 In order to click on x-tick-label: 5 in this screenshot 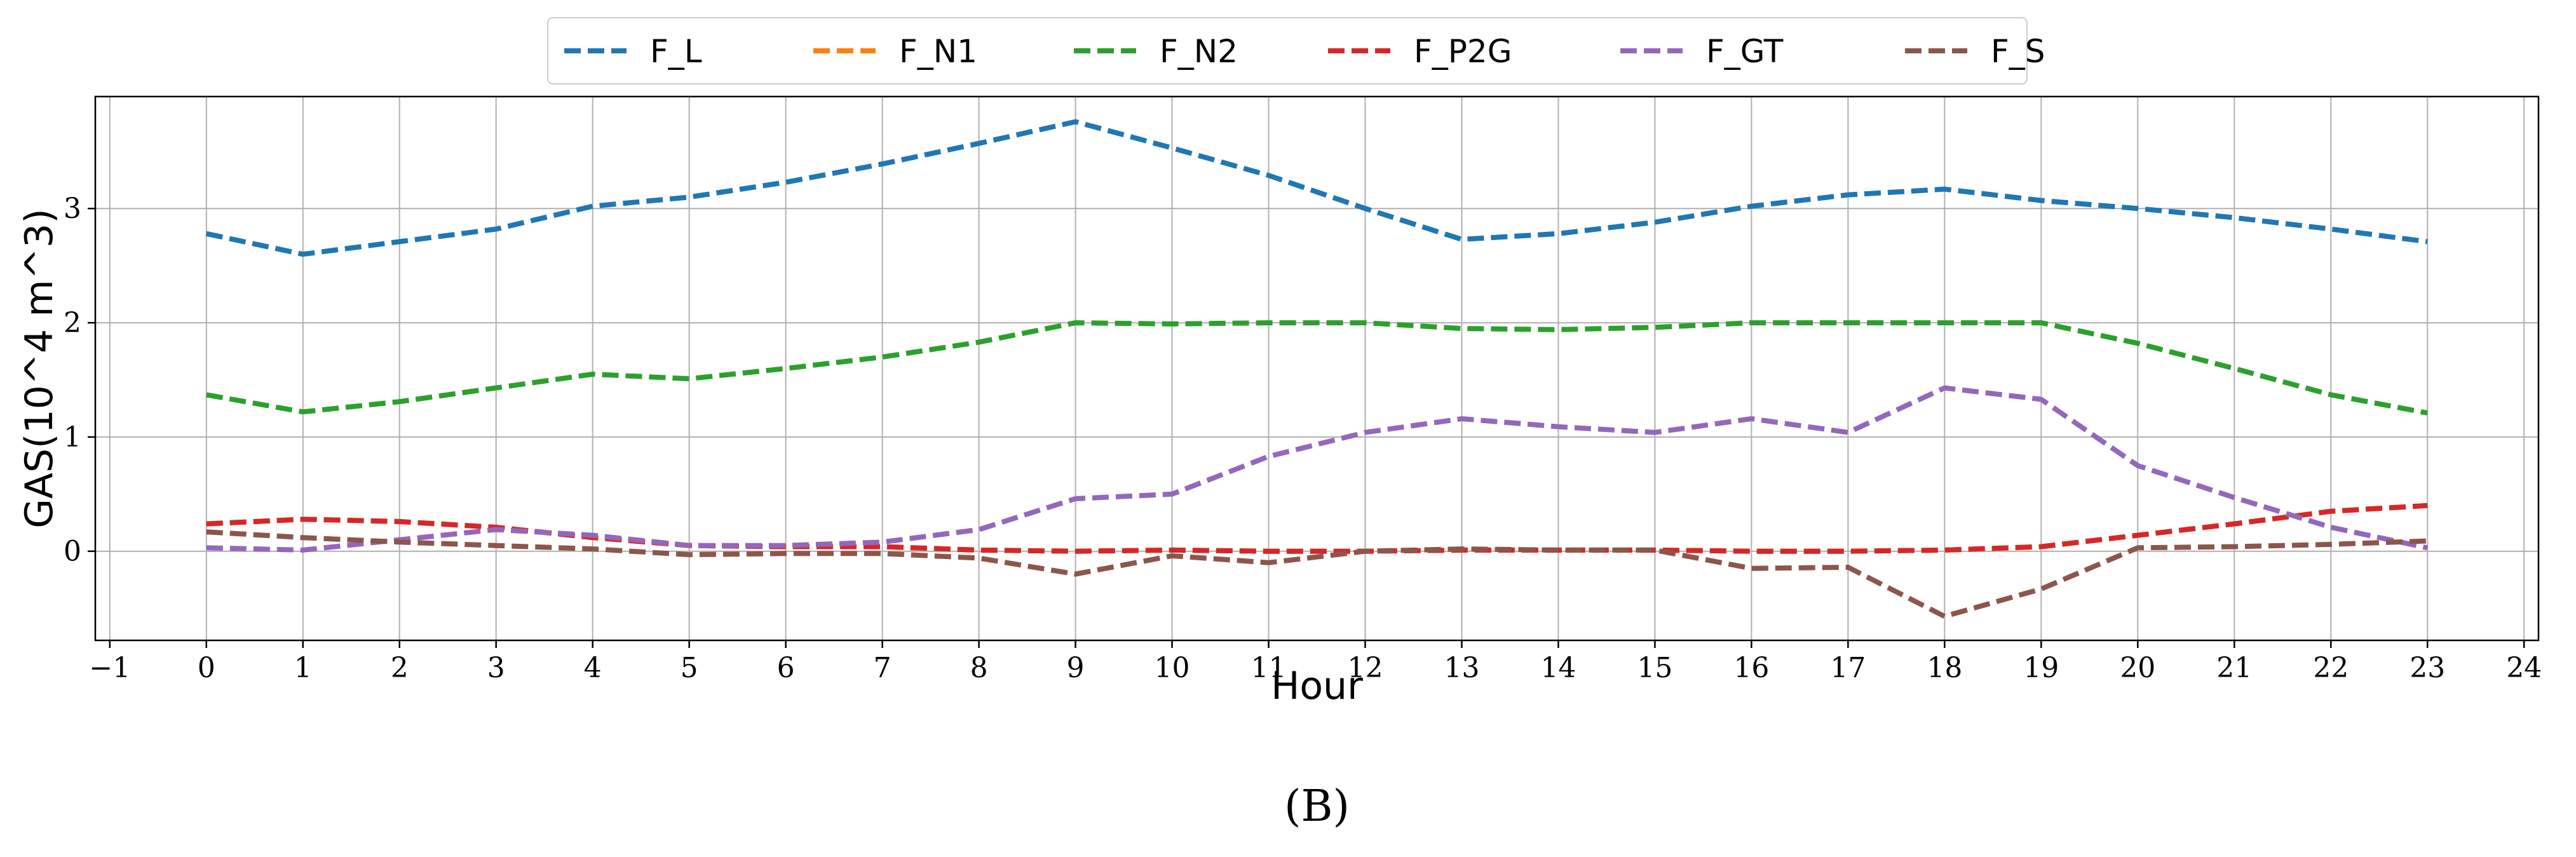, I will do `click(689, 668)`.